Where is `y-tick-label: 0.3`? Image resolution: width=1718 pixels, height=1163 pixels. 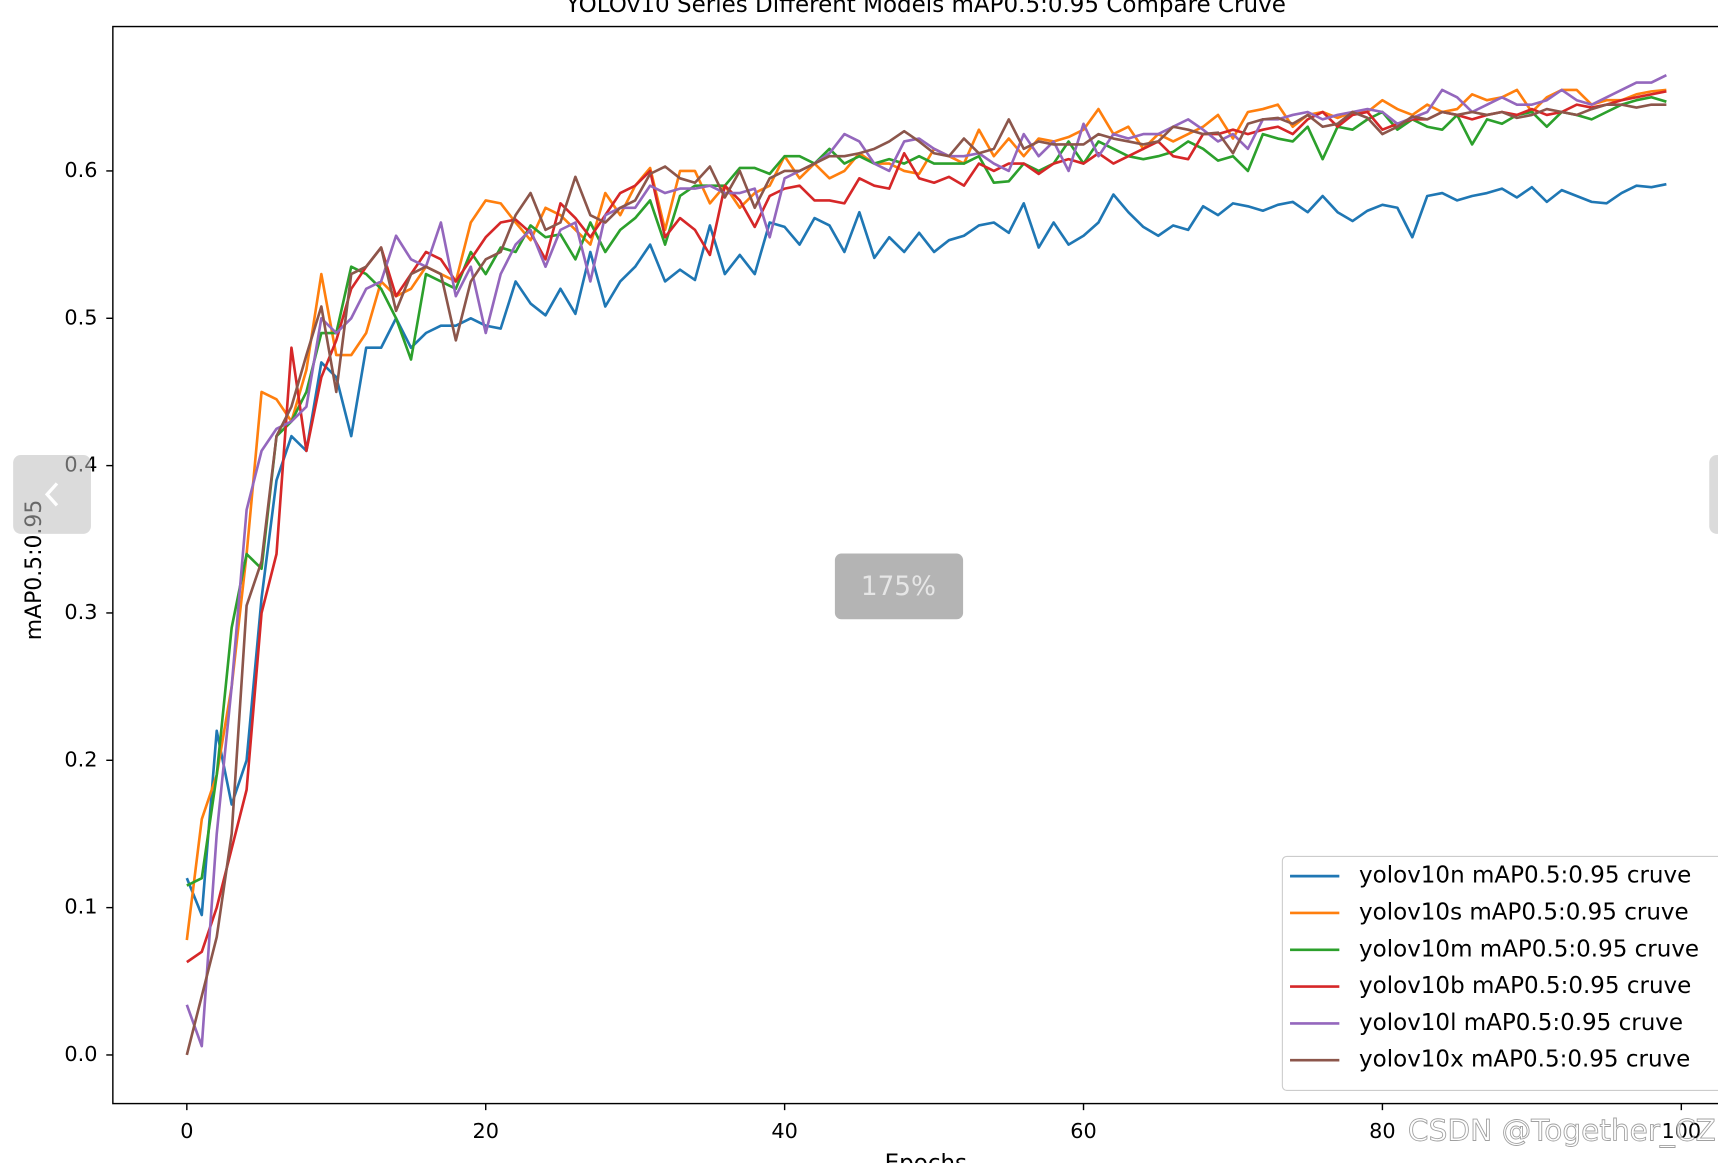 y-tick-label: 0.3 is located at coordinates (80, 612).